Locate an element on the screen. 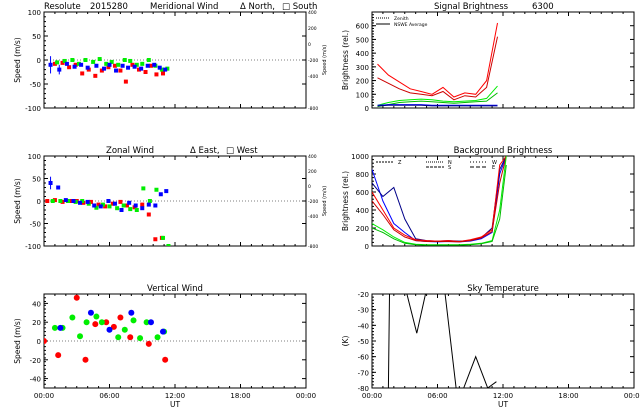 This screenshot has height=420, width=640. y-tick-label: -80 is located at coordinates (363, 389).